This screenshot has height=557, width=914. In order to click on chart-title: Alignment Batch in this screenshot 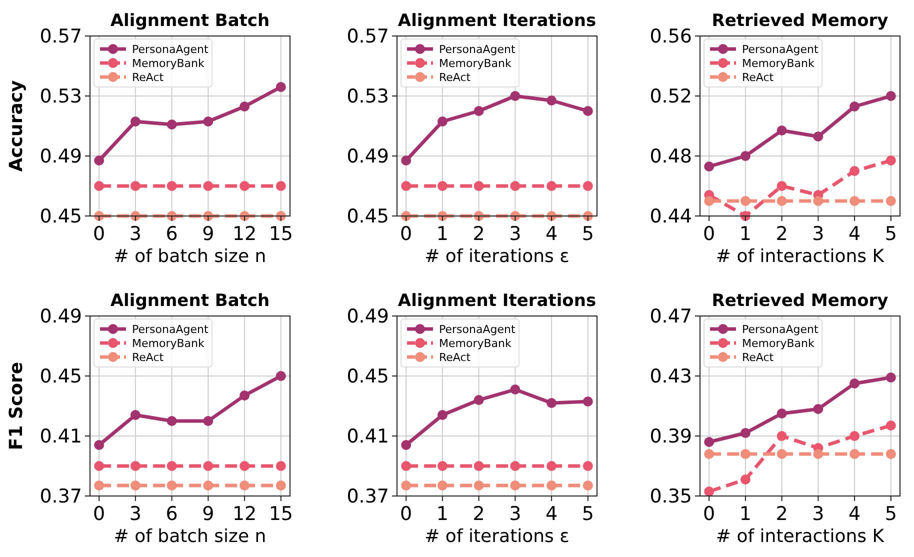, I will do `click(190, 21)`.